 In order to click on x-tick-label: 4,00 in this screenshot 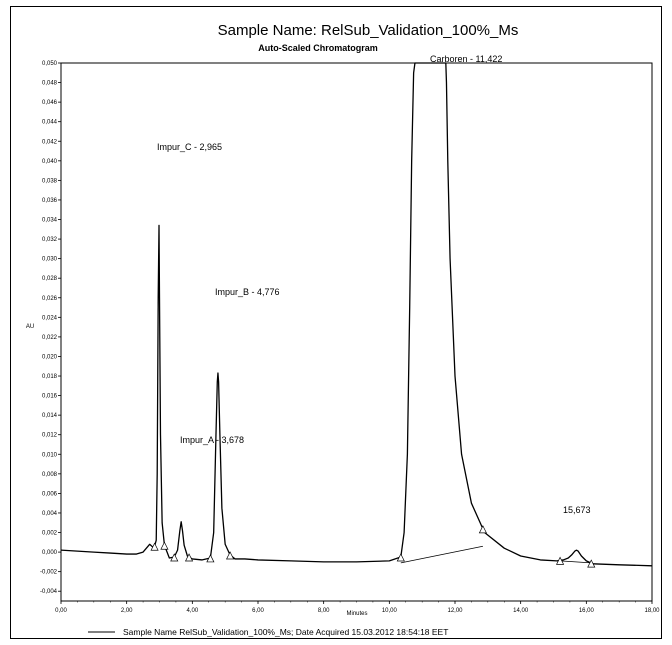, I will do `click(192, 611)`.